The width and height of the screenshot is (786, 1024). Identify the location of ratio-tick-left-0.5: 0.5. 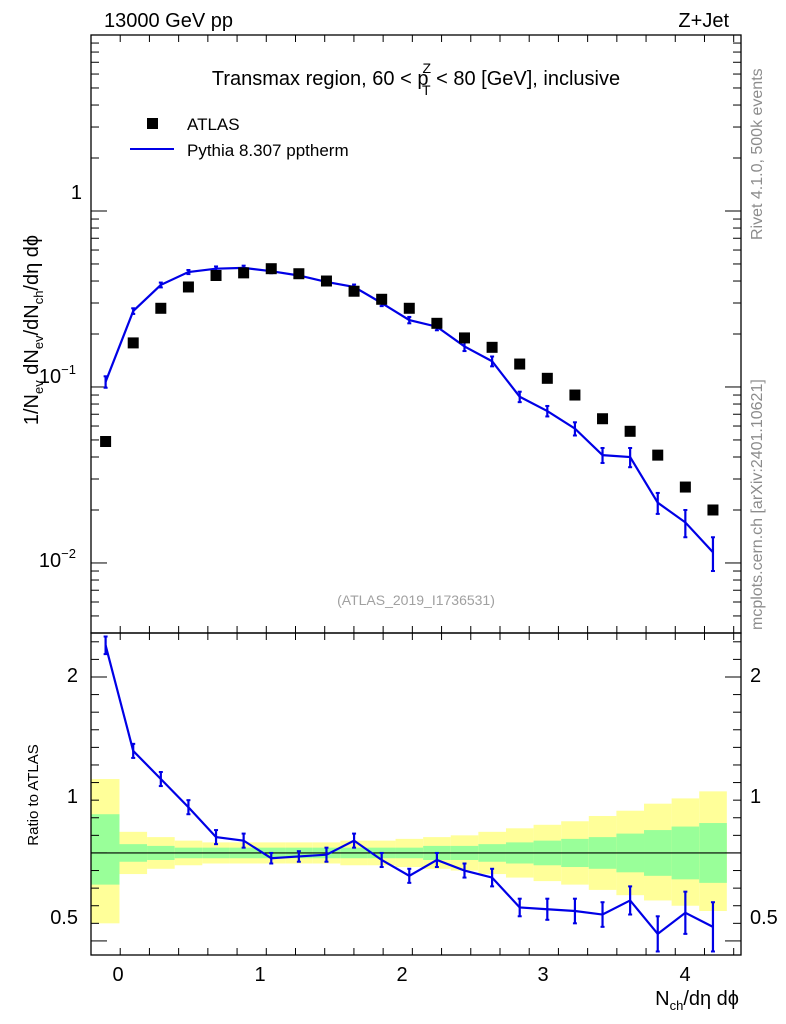
(64, 918).